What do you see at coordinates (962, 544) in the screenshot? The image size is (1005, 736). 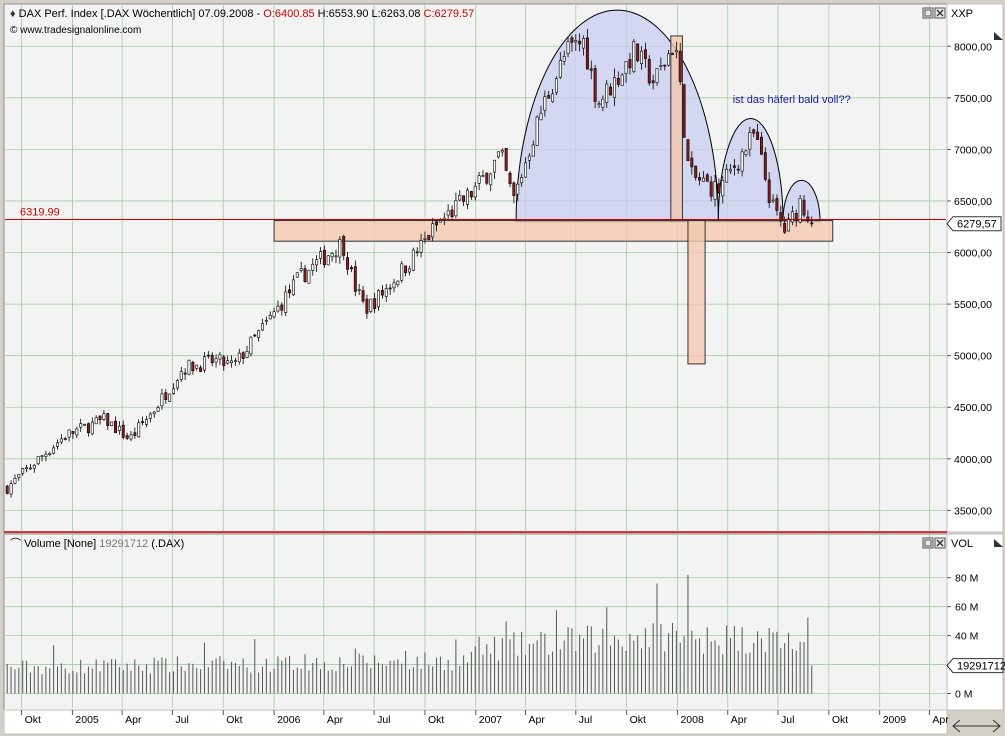 I see `volume-axis-unit: VOL` at bounding box center [962, 544].